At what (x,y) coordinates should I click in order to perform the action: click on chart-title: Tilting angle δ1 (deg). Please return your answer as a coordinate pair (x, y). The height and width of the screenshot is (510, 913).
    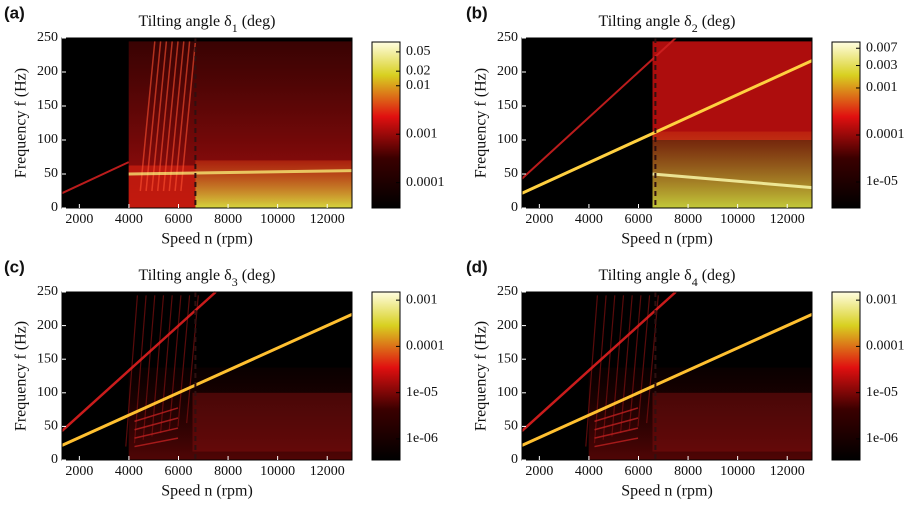
    Looking at the image, I should click on (207, 24).